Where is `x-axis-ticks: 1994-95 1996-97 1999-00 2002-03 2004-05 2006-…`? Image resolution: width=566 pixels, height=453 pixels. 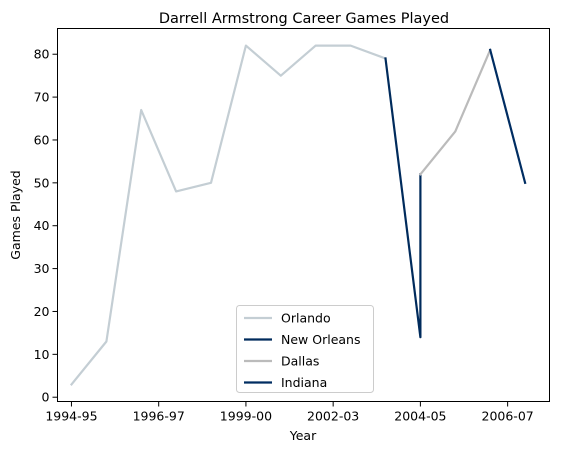 x-axis-ticks: 1994-95 1996-97 1999-00 2002-03 2004-05 2006-… is located at coordinates (289, 412).